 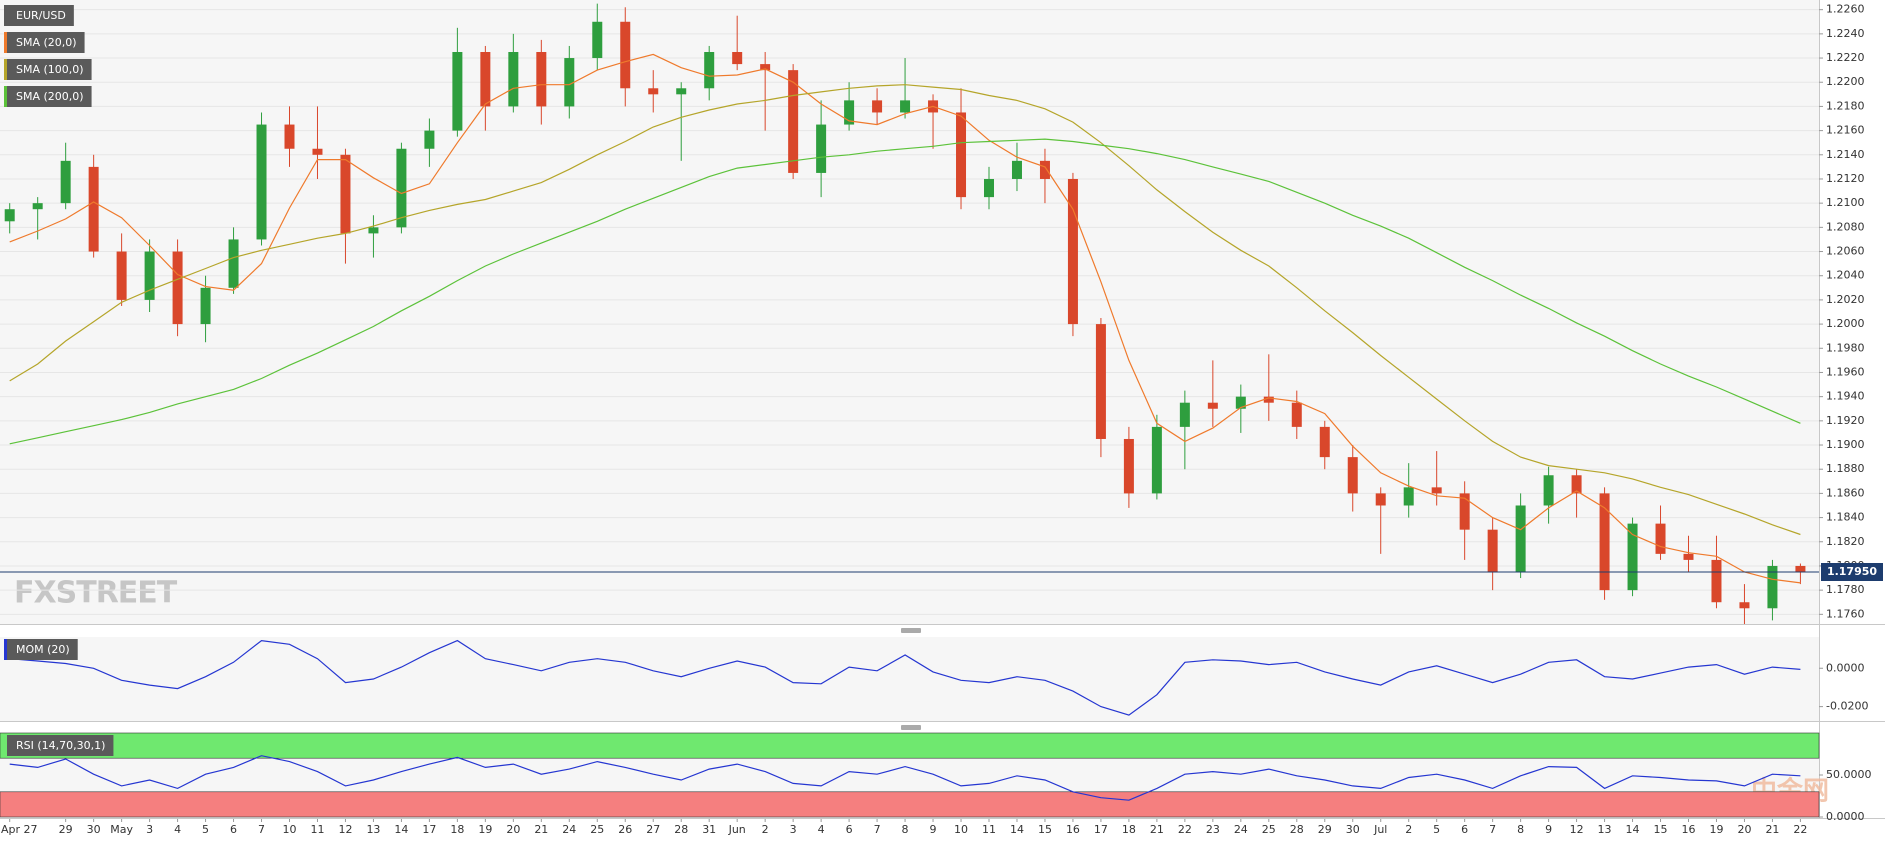 I want to click on y-tick-label: 1.1760, so click(x=1845, y=613).